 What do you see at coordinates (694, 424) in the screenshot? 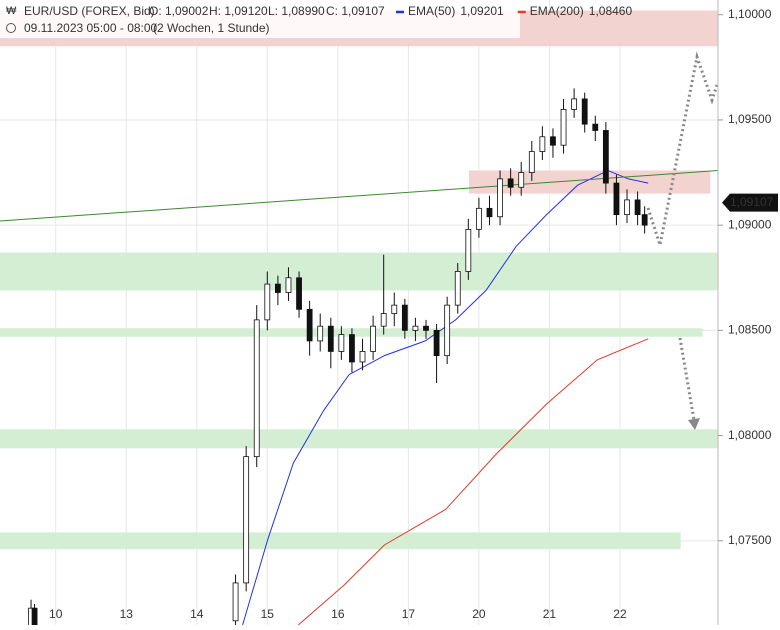
I see `arrow-head` at bounding box center [694, 424].